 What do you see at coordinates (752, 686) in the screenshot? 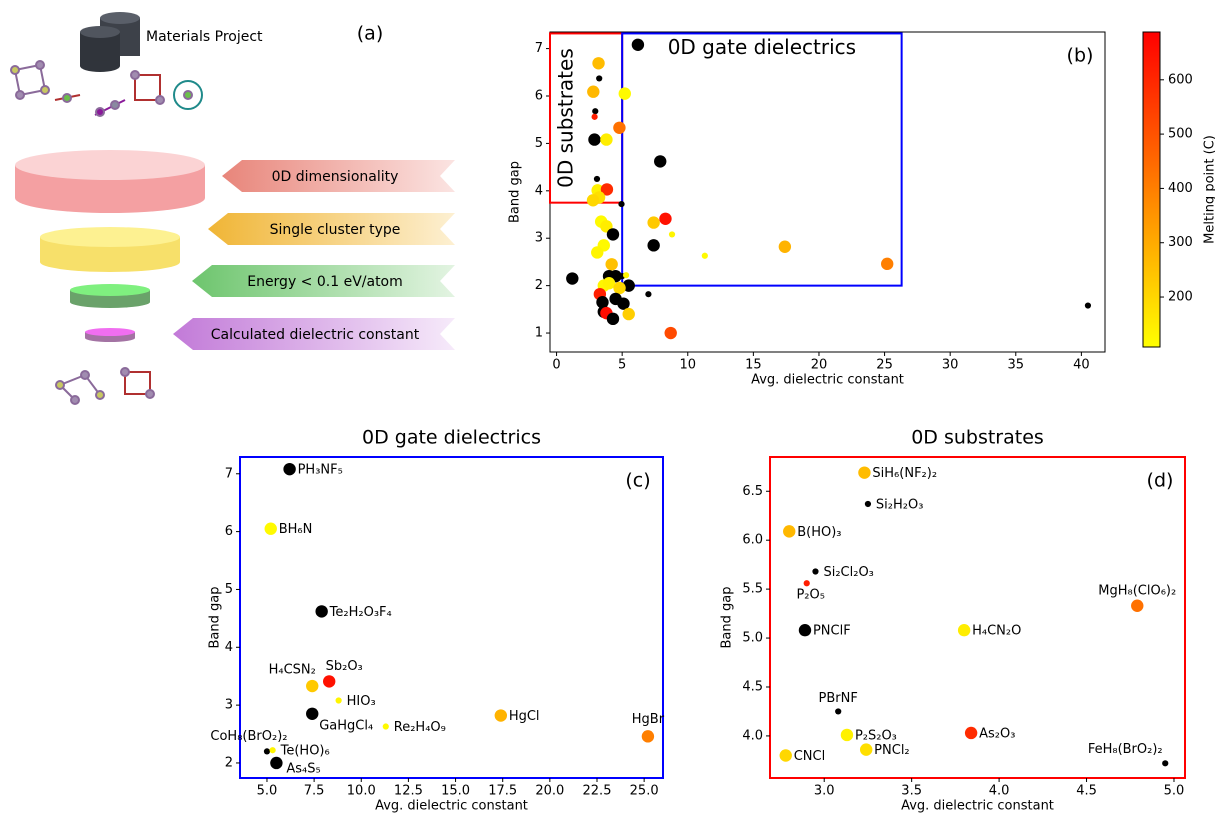
I see `y-tick-label: 4.5` at bounding box center [752, 686].